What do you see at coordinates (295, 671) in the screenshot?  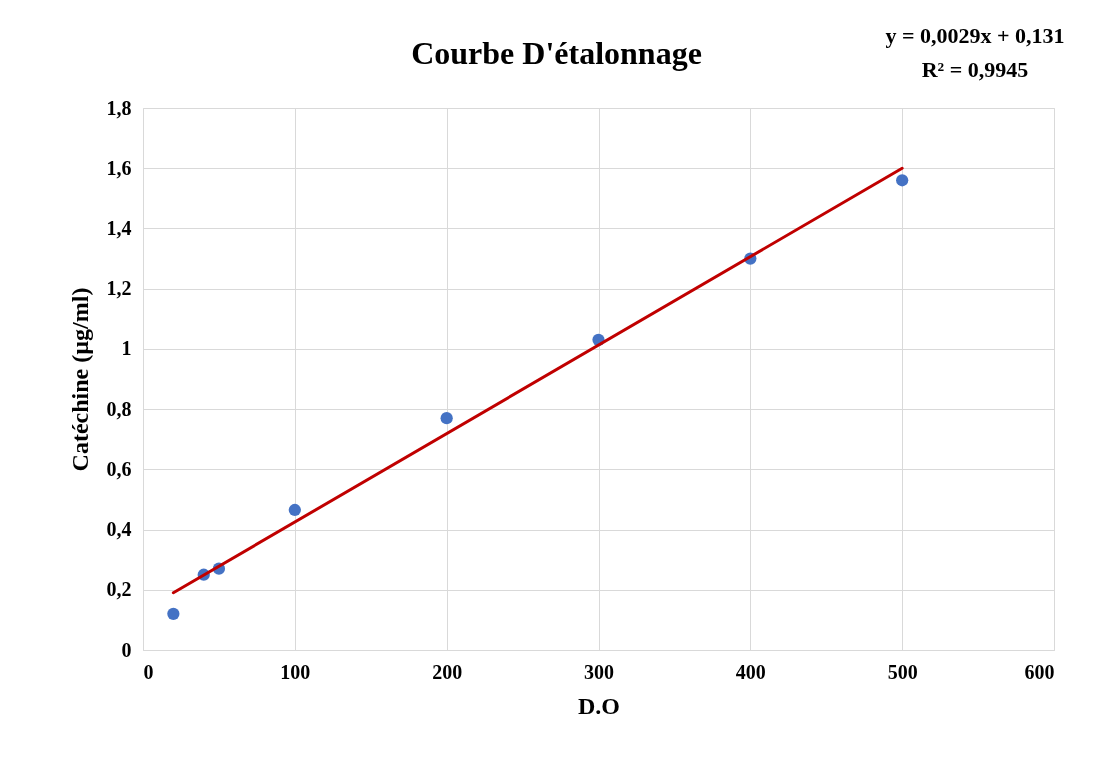 I see `x-tick-label: 100` at bounding box center [295, 671].